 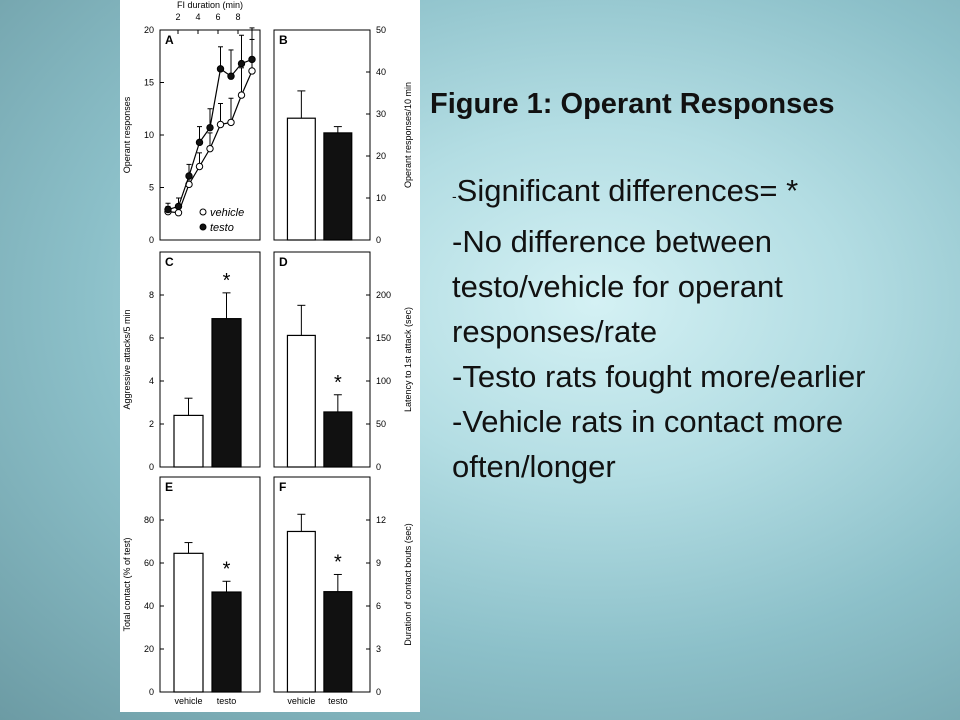 What do you see at coordinates (151, 295) in the screenshot?
I see `y-tick-label: 8` at bounding box center [151, 295].